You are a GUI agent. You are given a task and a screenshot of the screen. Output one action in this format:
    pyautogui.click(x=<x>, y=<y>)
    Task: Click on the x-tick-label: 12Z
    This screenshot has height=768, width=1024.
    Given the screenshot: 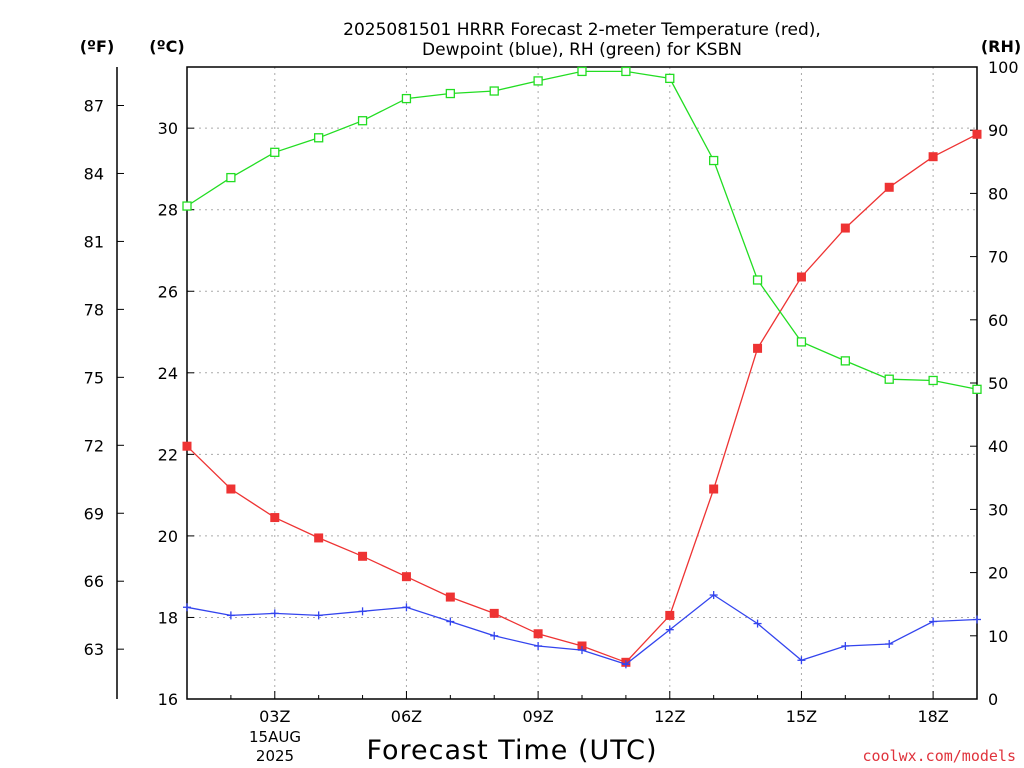 What is the action you would take?
    pyautogui.click(x=669, y=716)
    